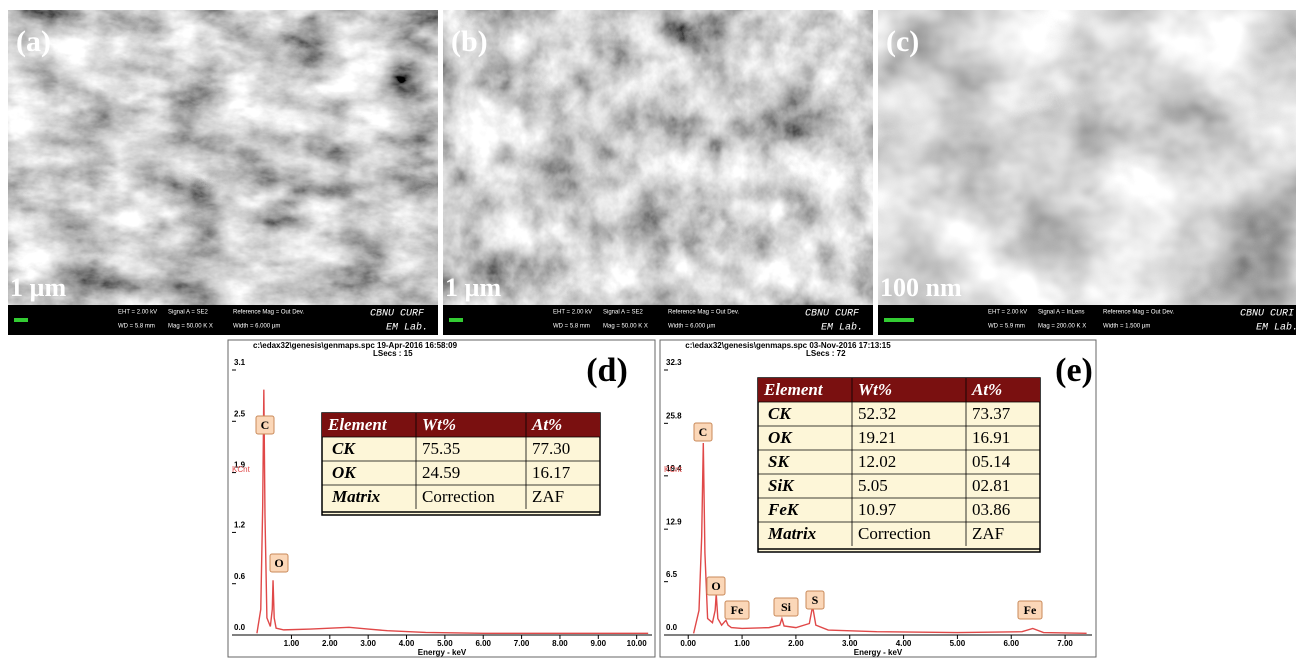 This screenshot has height=658, width=1296. What do you see at coordinates (902, 41) in the screenshot?
I see `panel-label: (c)` at bounding box center [902, 41].